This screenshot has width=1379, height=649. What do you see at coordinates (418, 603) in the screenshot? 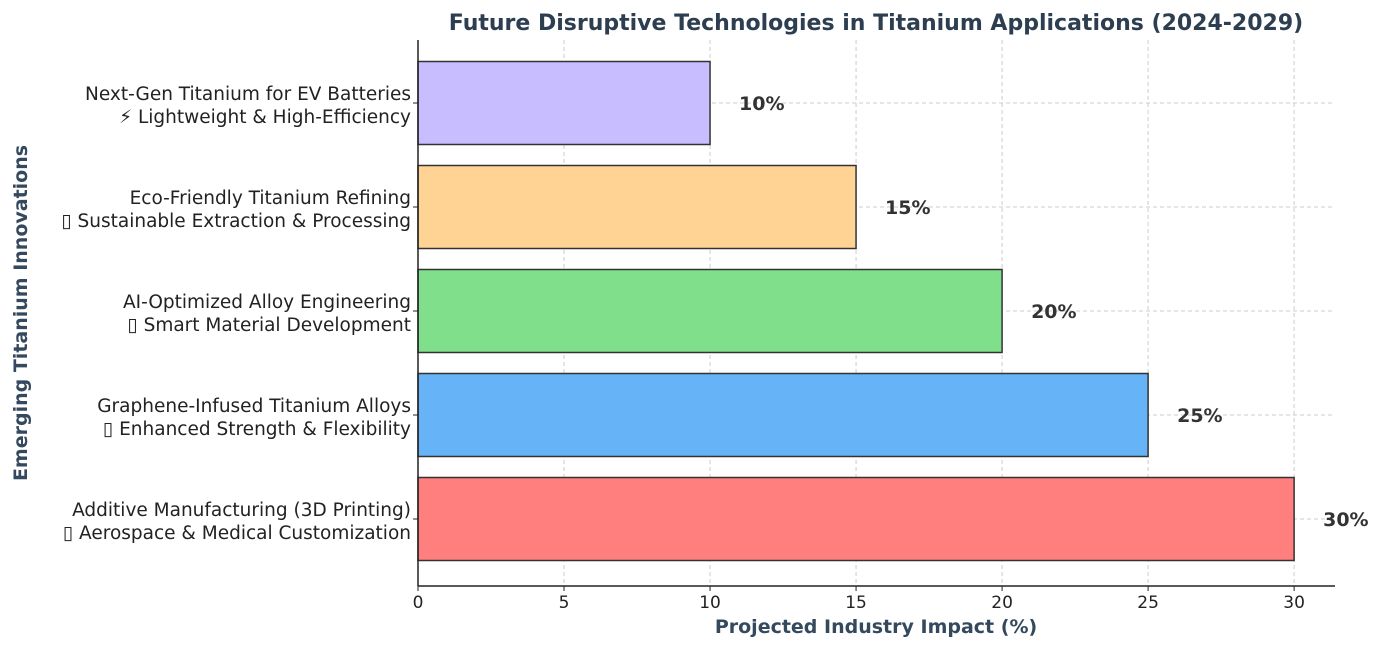
I see `x-tick-label: 0` at bounding box center [418, 603].